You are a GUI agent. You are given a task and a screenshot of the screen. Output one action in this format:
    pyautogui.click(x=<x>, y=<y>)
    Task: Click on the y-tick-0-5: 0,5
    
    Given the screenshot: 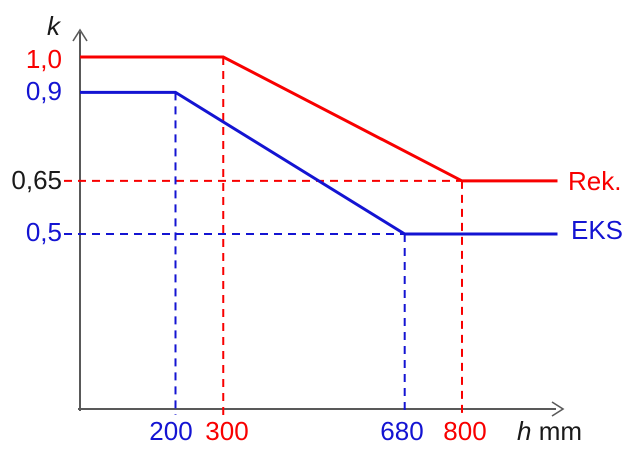 What is the action you would take?
    pyautogui.click(x=43, y=232)
    